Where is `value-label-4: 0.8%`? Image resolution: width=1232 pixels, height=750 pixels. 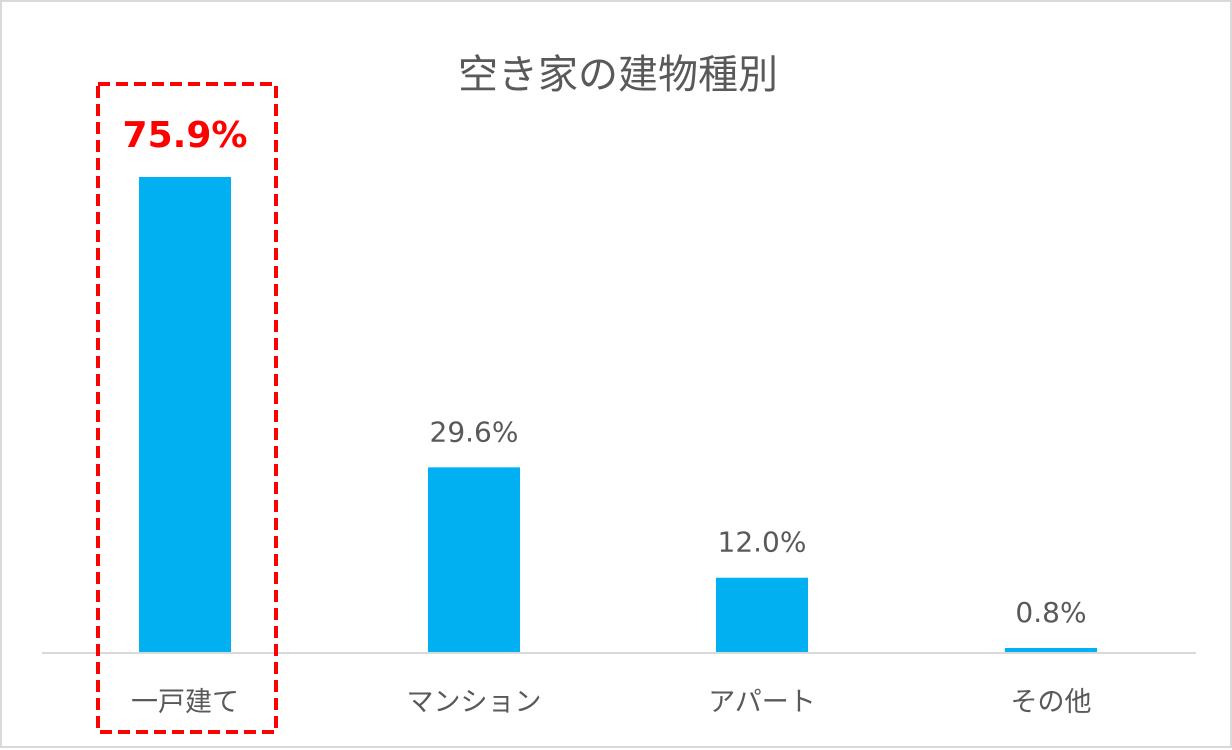
value-label-4: 0.8% is located at coordinates (1050, 612).